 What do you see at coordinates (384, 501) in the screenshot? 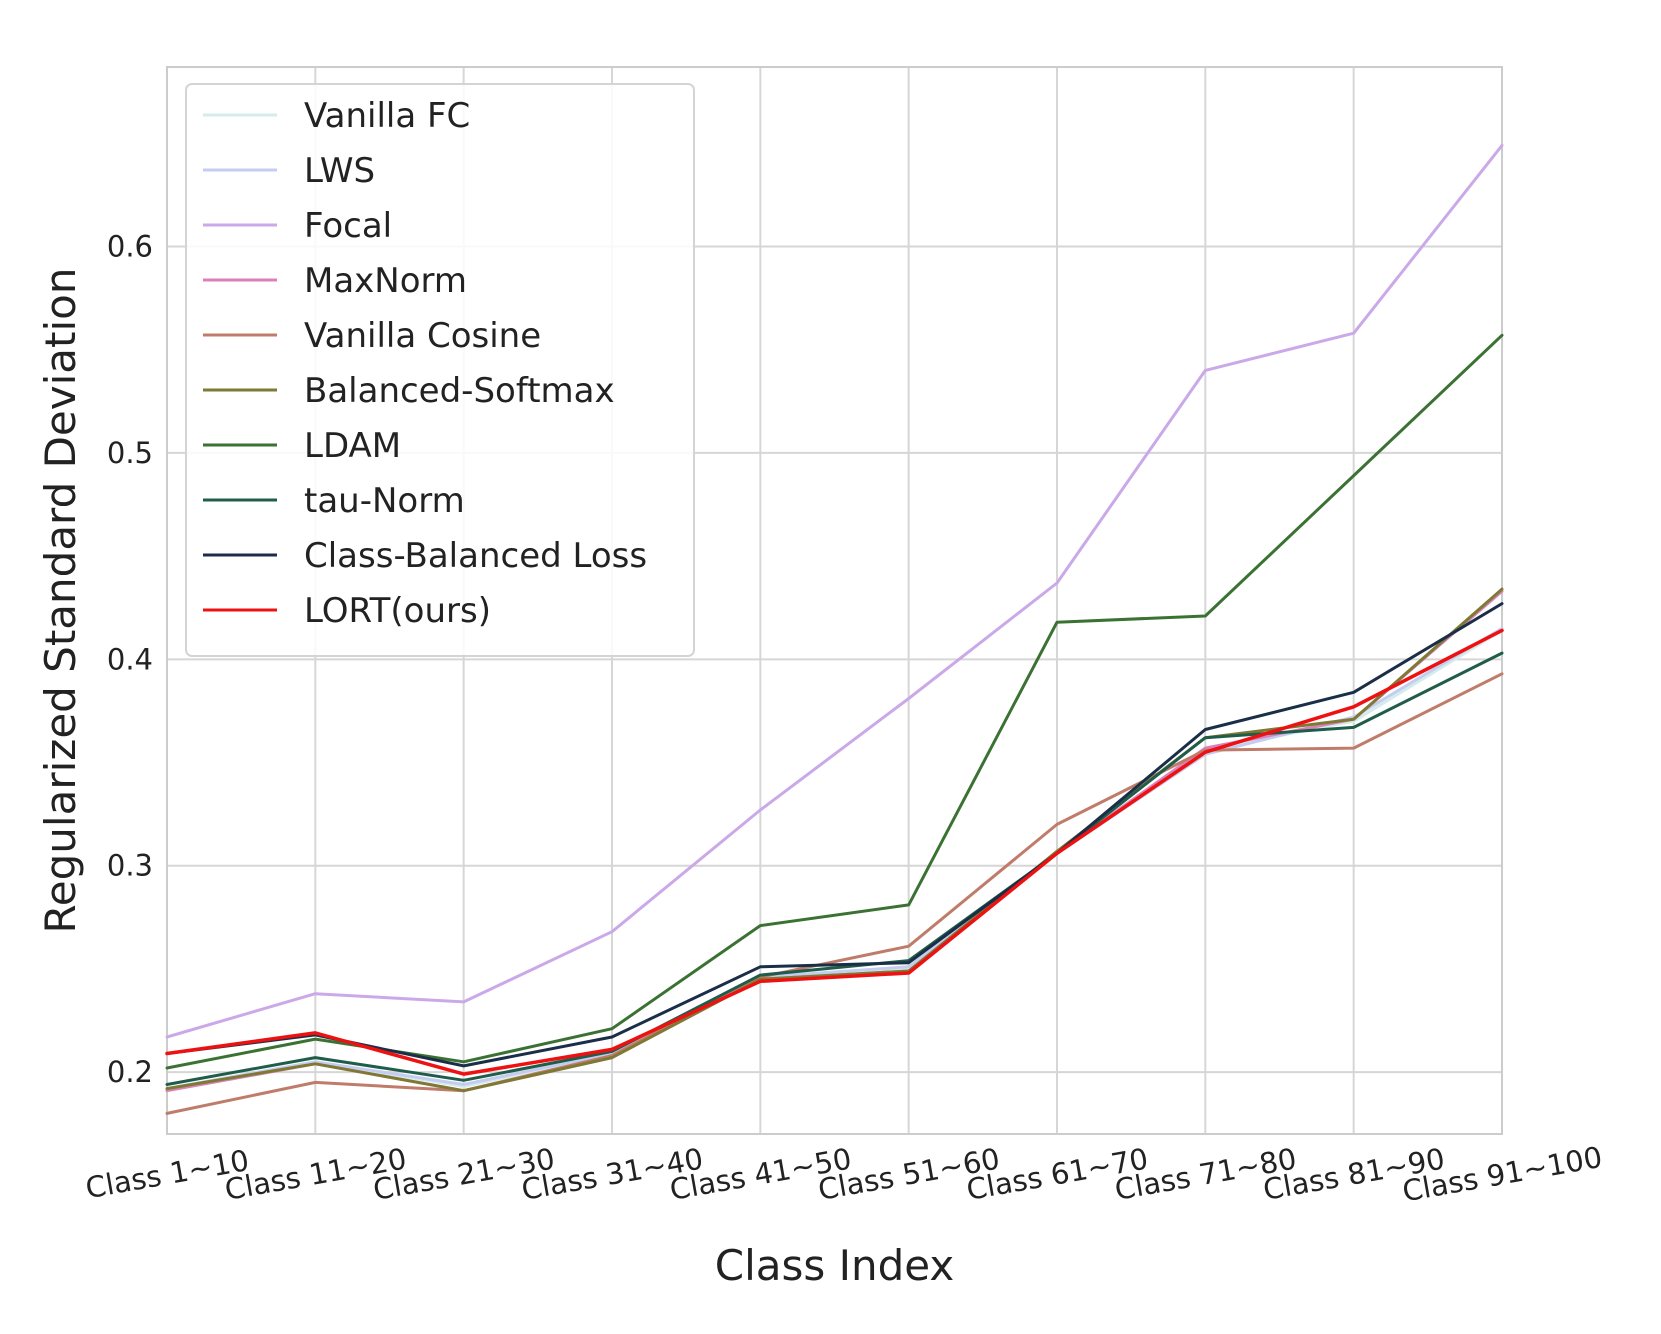
I see `legend-label: tau-Norm` at bounding box center [384, 501].